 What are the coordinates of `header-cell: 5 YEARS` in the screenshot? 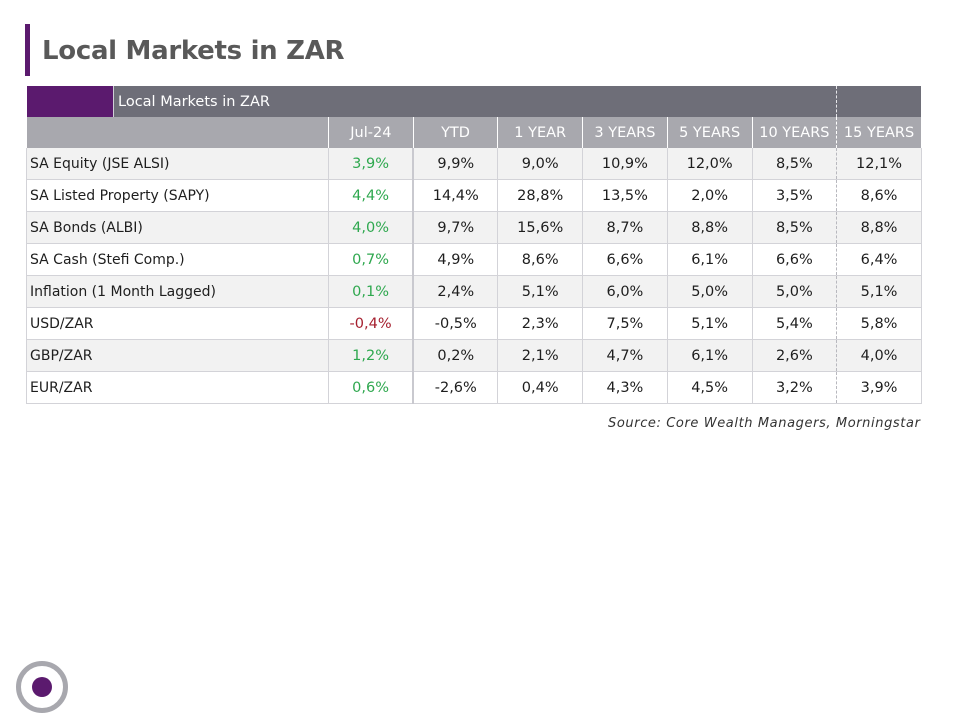 It's located at (710, 132).